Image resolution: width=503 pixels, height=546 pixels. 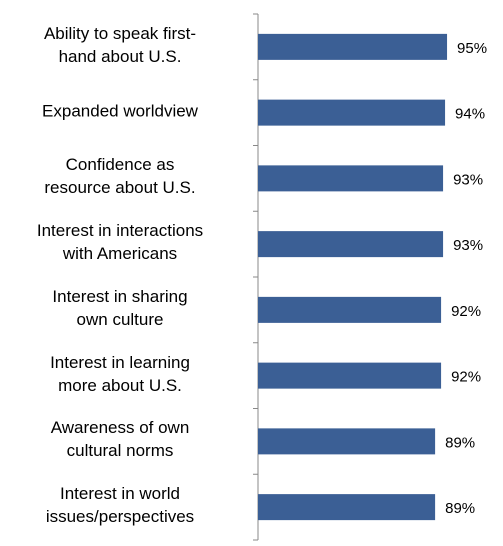 I want to click on category-label: Interest in learning more about U.S., so click(x=120, y=373).